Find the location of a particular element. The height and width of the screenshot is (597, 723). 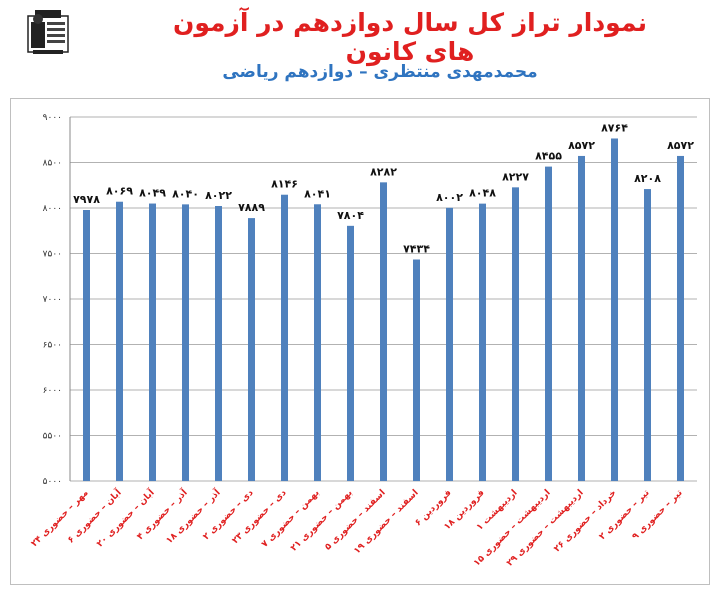

data-label: ۸۰۰۲ is located at coordinates (449, 197).